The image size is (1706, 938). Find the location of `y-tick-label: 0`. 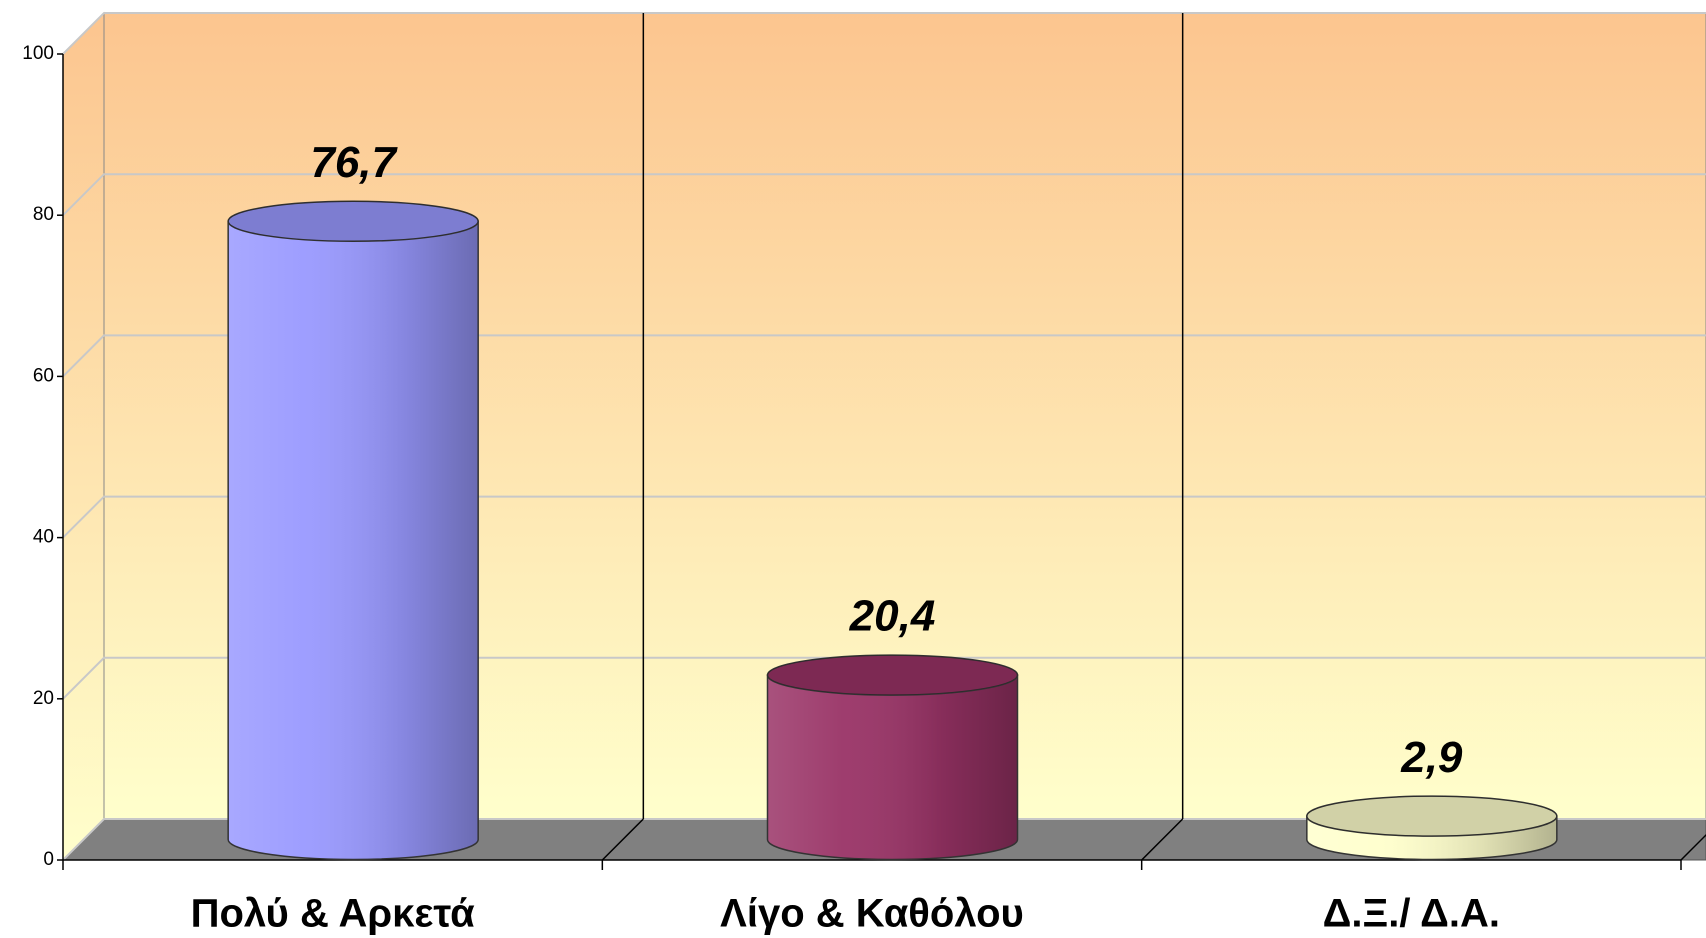

y-tick-label: 0 is located at coordinates (48, 859).